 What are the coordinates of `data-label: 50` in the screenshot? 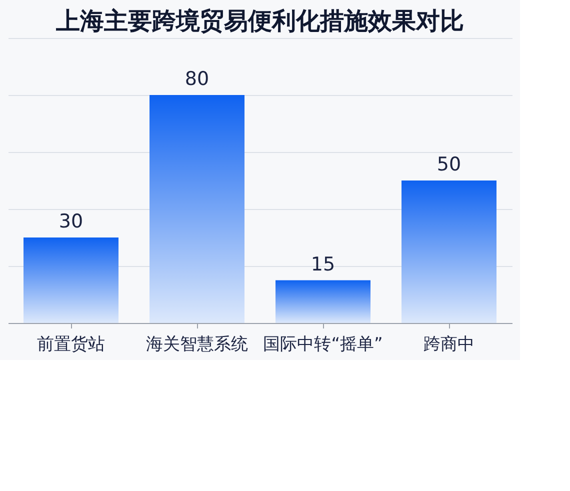 It's located at (449, 165).